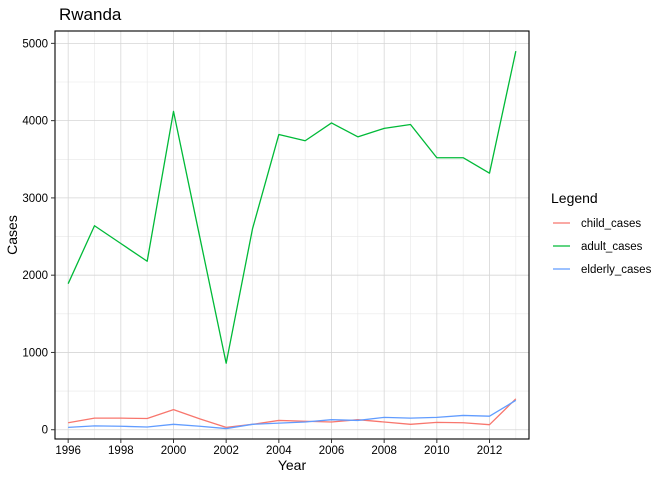 The width and height of the screenshot is (672, 480). What do you see at coordinates (437, 451) in the screenshot?
I see `x-tick-label: 2010` at bounding box center [437, 451].